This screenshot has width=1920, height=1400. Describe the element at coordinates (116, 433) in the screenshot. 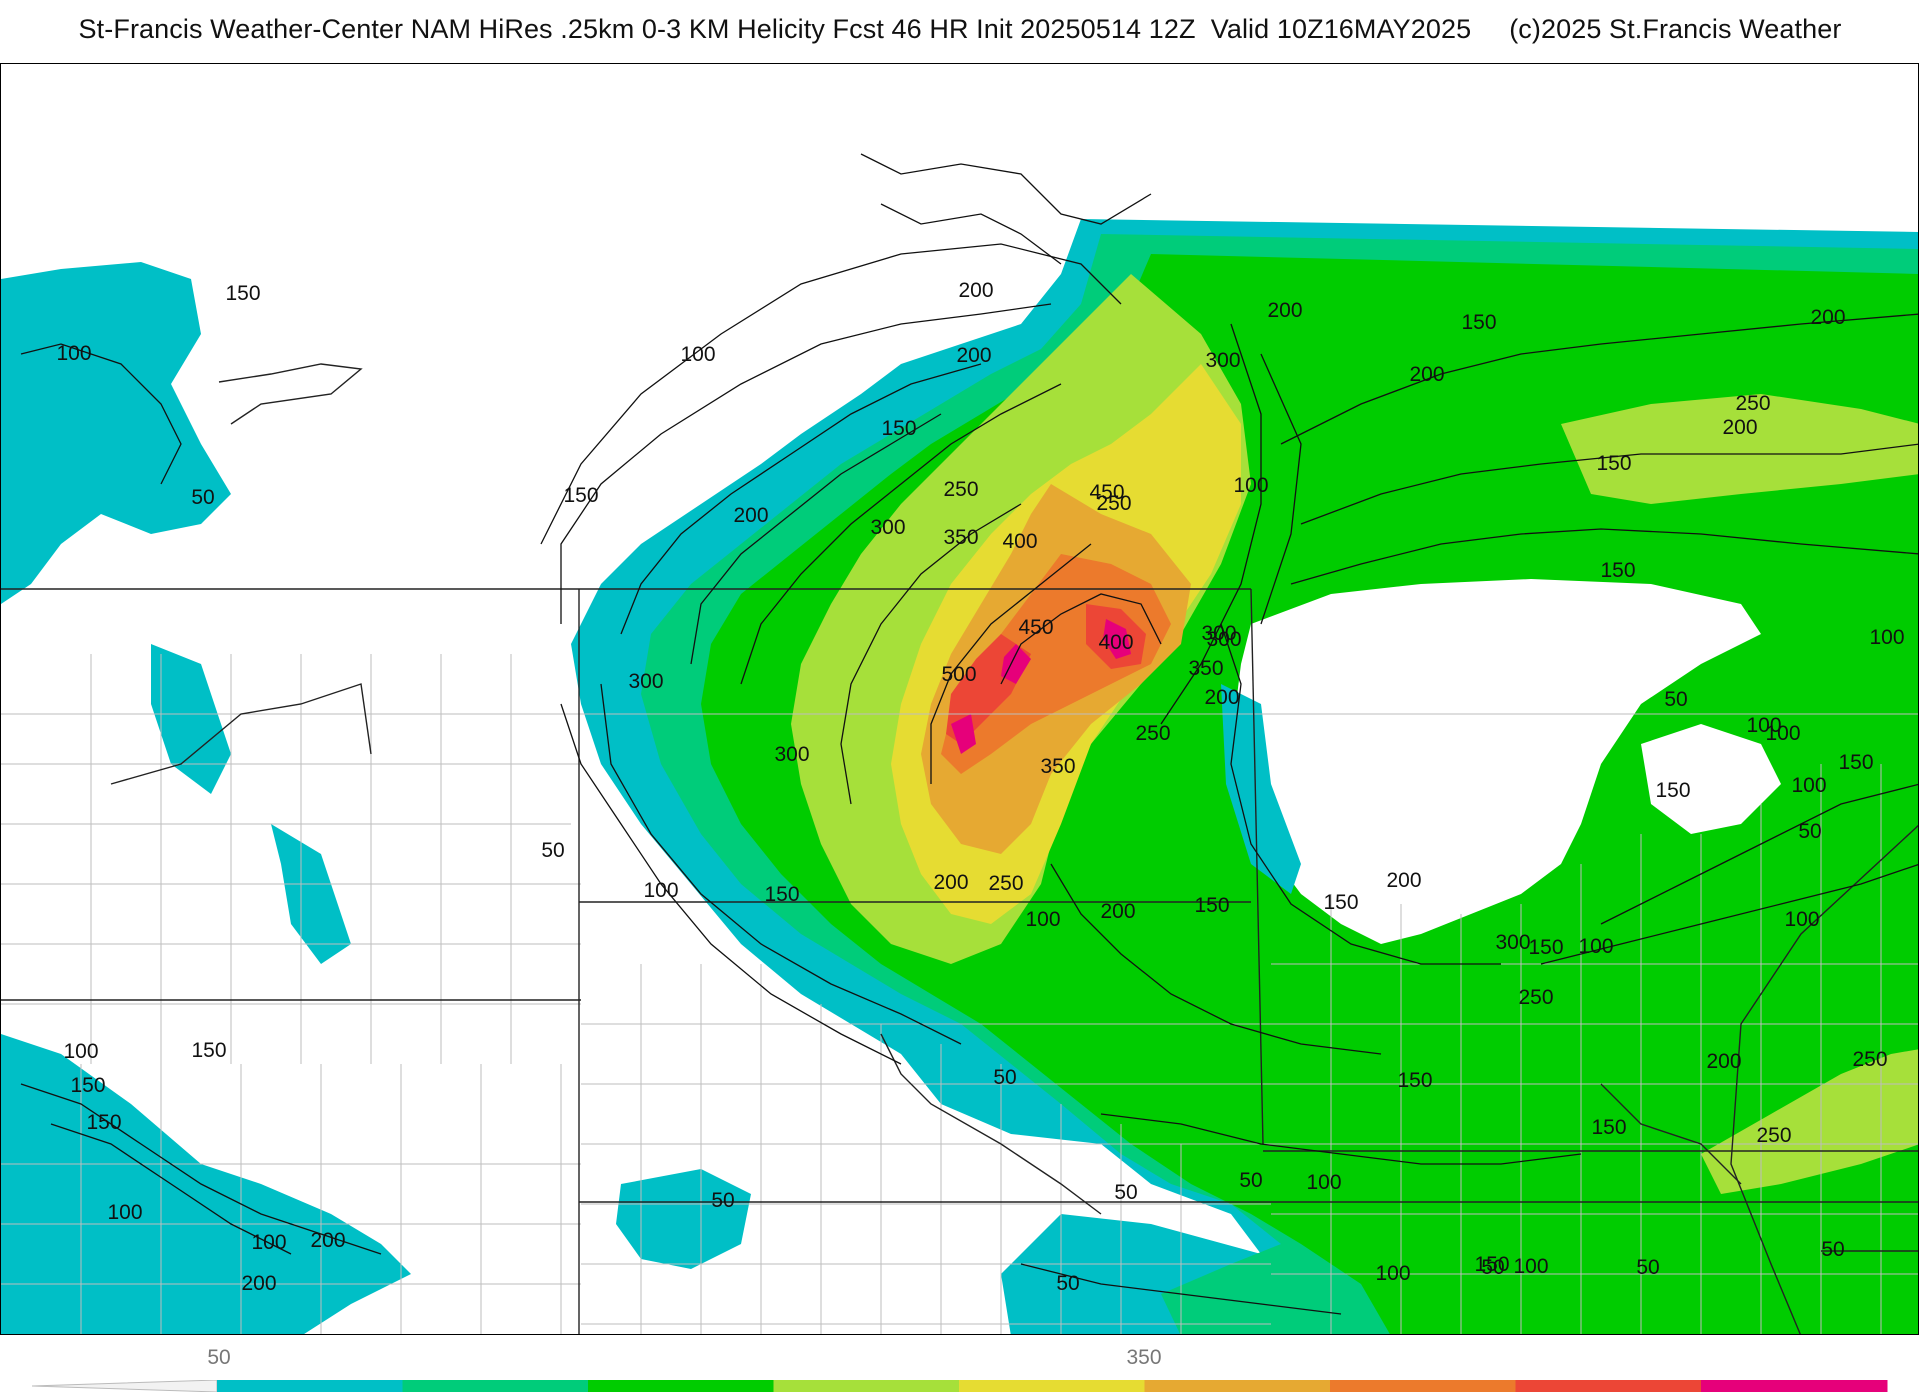

I see `helicity-west-patch` at that location.